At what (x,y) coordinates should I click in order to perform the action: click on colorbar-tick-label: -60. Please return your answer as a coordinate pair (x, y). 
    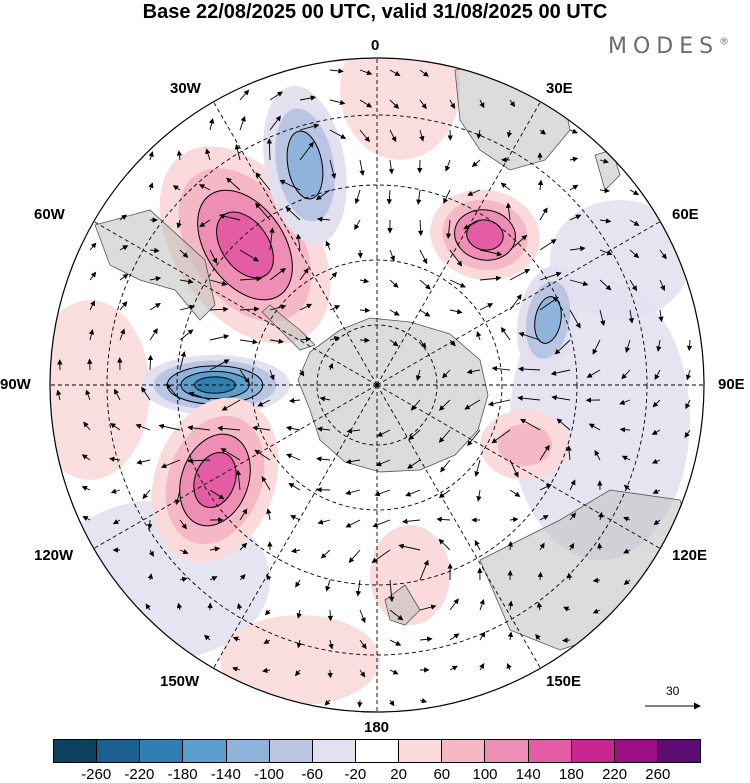
    Looking at the image, I should click on (312, 774).